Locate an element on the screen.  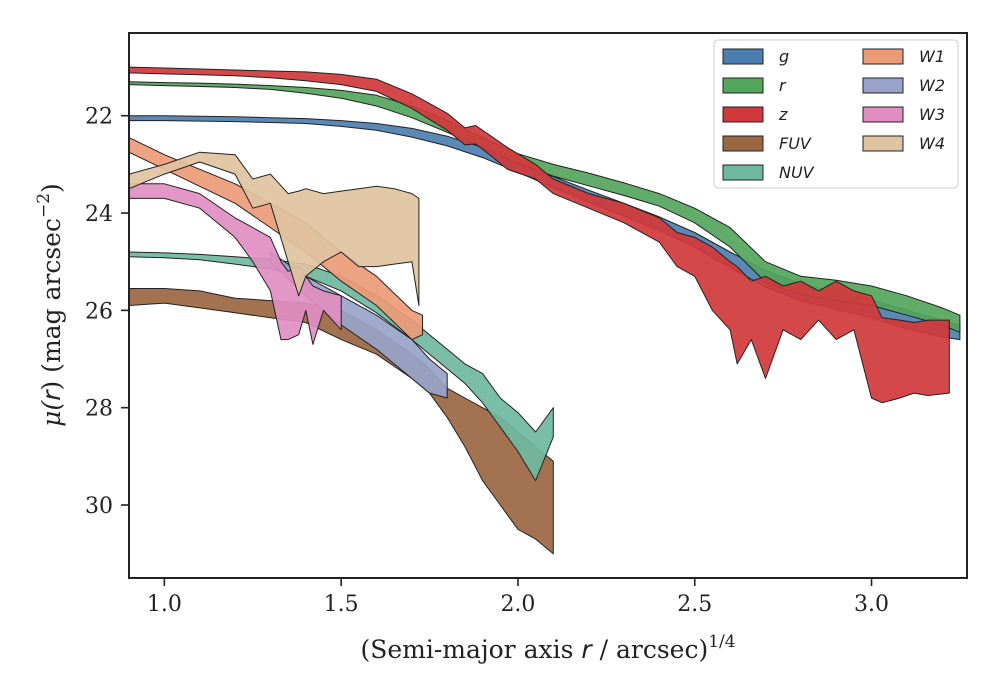
y-tick-label: 30 is located at coordinates (99, 506).